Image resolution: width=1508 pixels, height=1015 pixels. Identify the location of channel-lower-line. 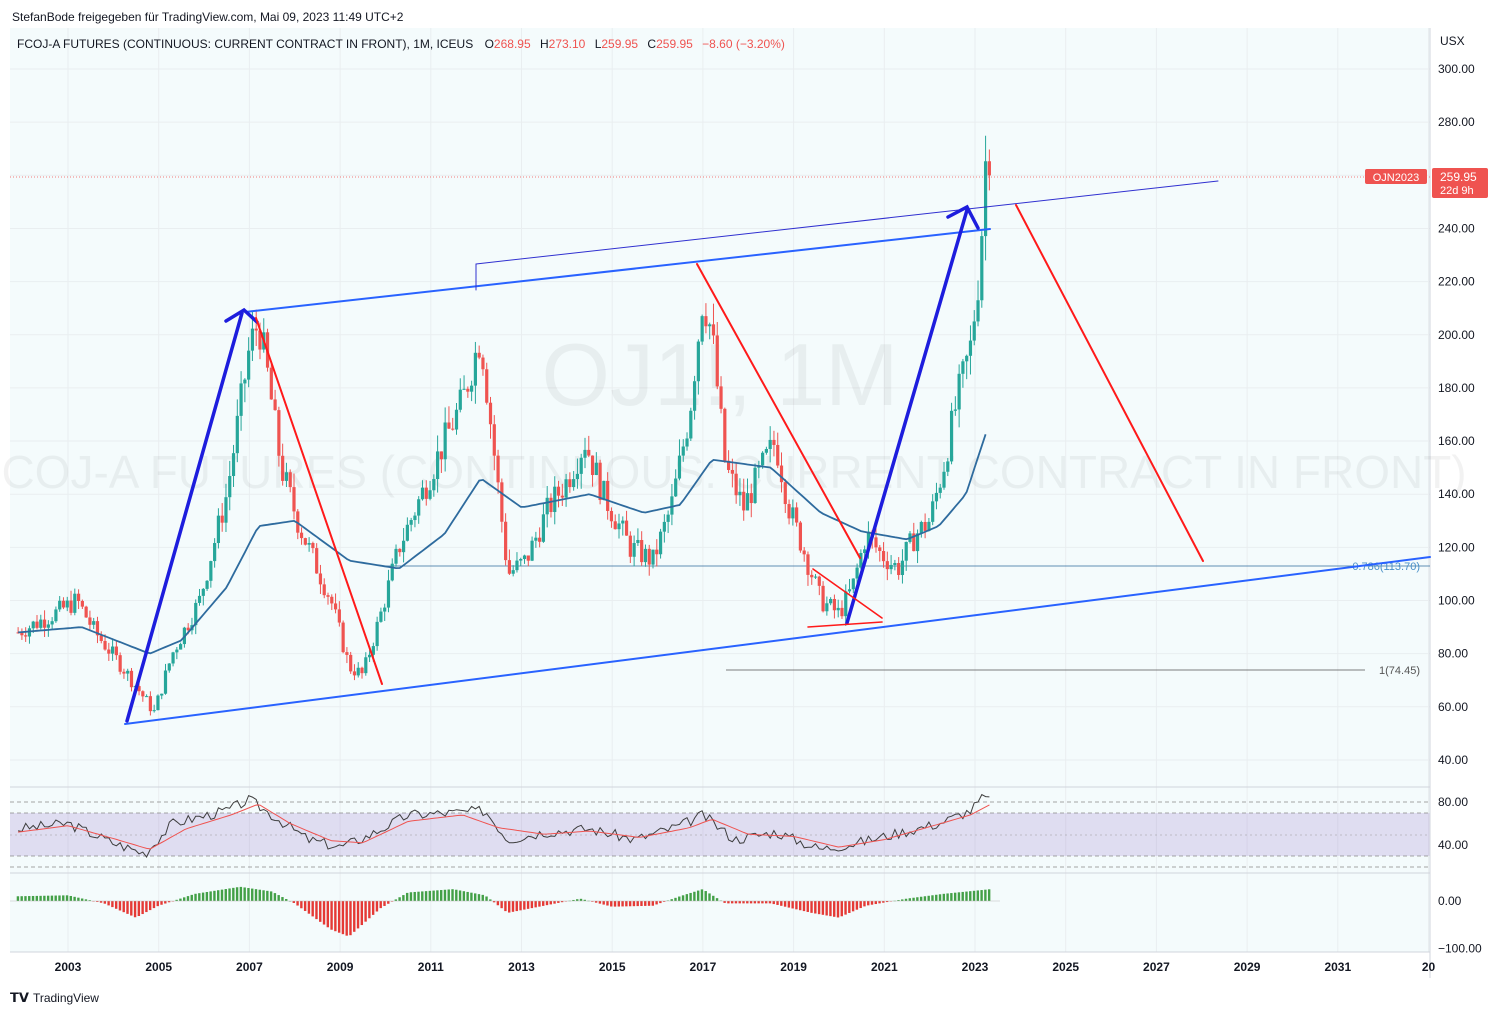
(777, 640).